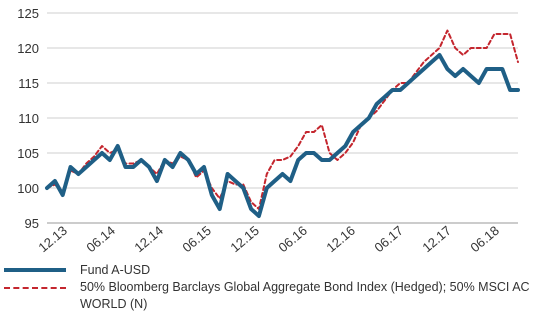 The height and width of the screenshot is (324, 548). Describe the element at coordinates (35, 288) in the screenshot. I see `legend-swatch-benchmark` at that location.